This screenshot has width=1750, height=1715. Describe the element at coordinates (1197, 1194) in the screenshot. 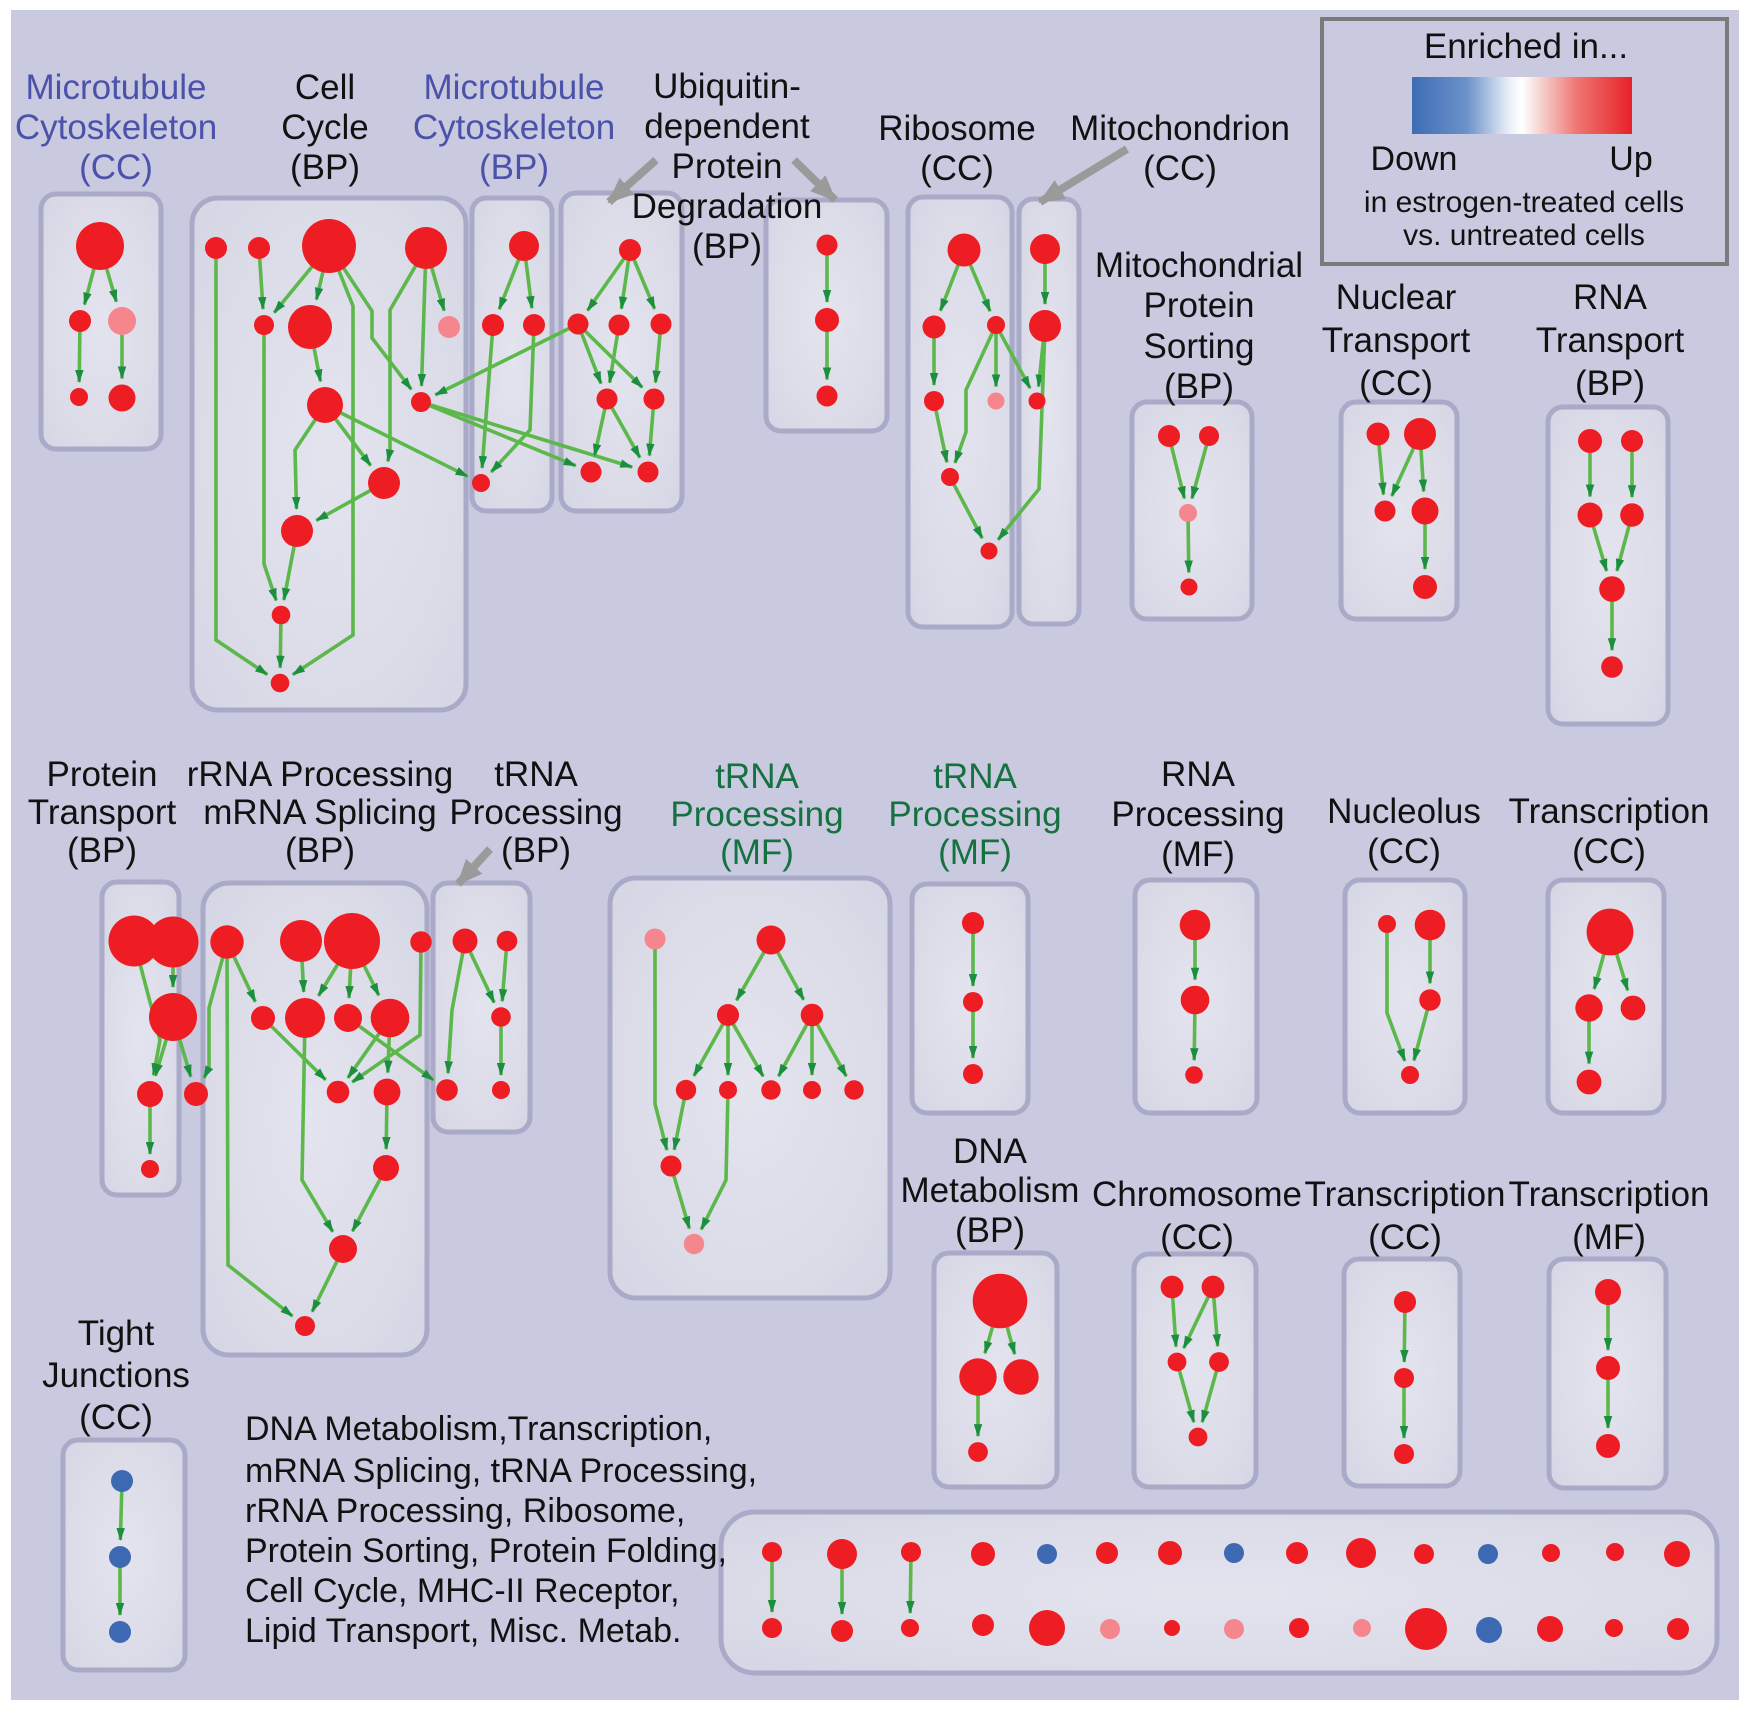

I see `svg-text: Chromosome` at that location.